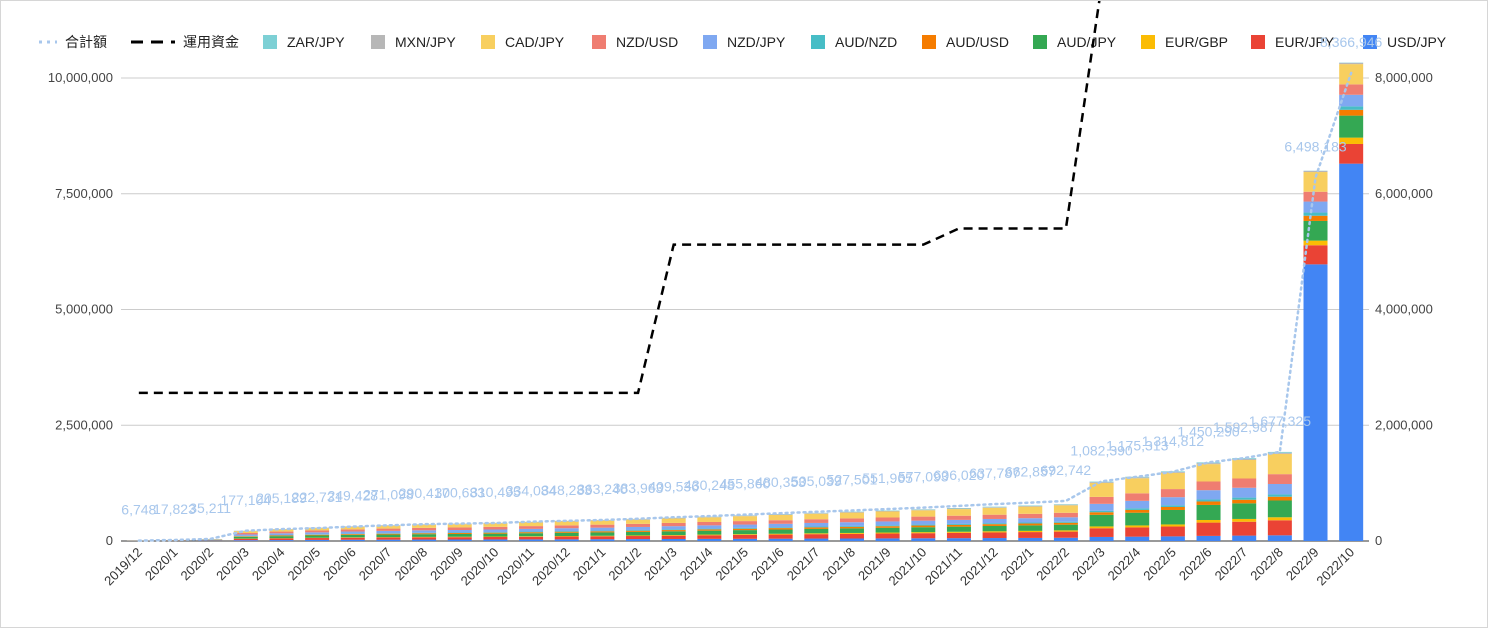 This screenshot has height=632, width=1488. Describe the element at coordinates (1052, 564) in the screenshot. I see `category-label: 2022/2` at that location.